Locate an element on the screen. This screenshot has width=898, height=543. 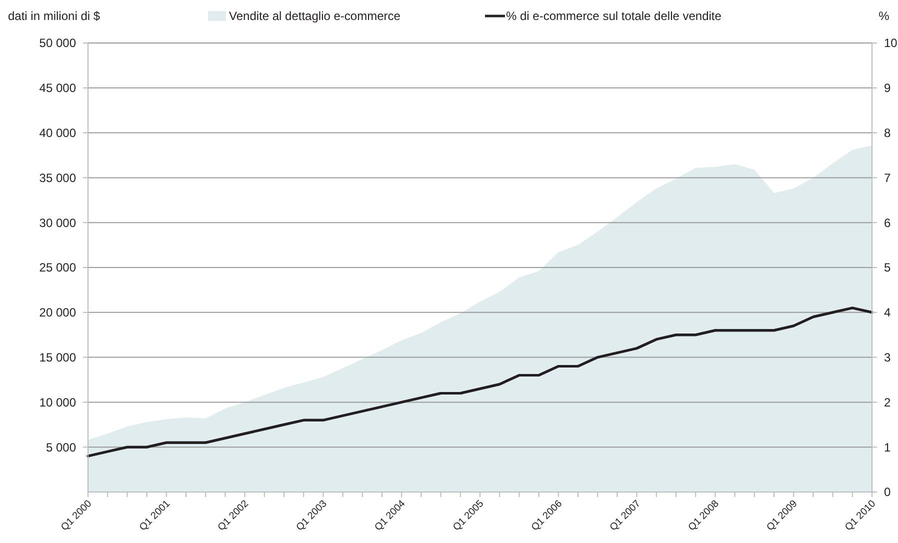
y2-tick-label: 8 is located at coordinates (887, 133).